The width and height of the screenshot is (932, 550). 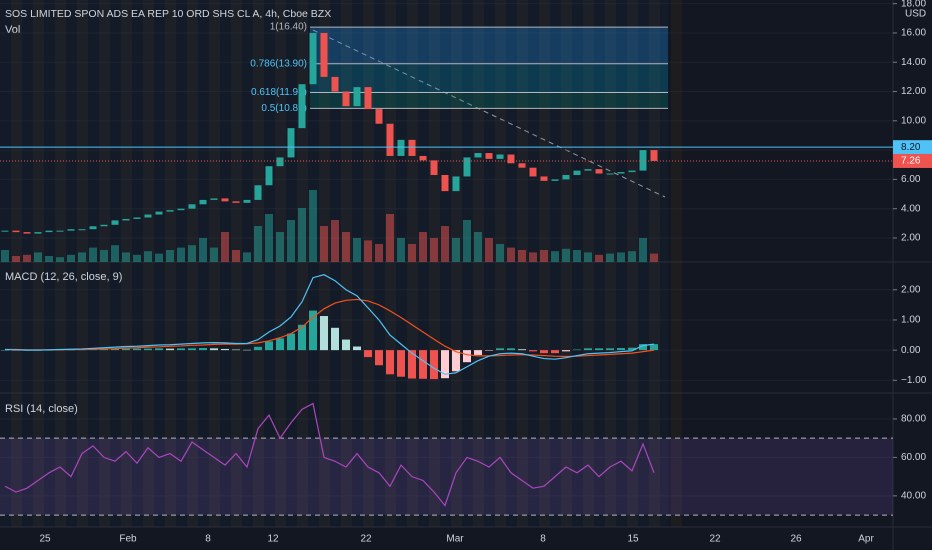 I want to click on rsi-band, so click(x=446, y=477).